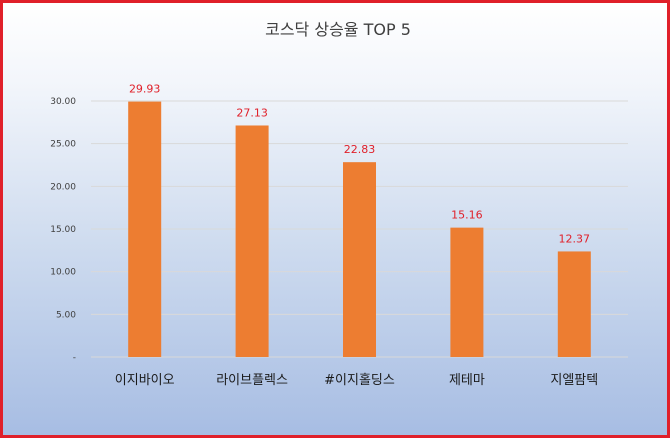 The image size is (670, 441). What do you see at coordinates (338, 29) in the screenshot?
I see `chart-title: 코스닥 상승율 TOP 5` at bounding box center [338, 29].